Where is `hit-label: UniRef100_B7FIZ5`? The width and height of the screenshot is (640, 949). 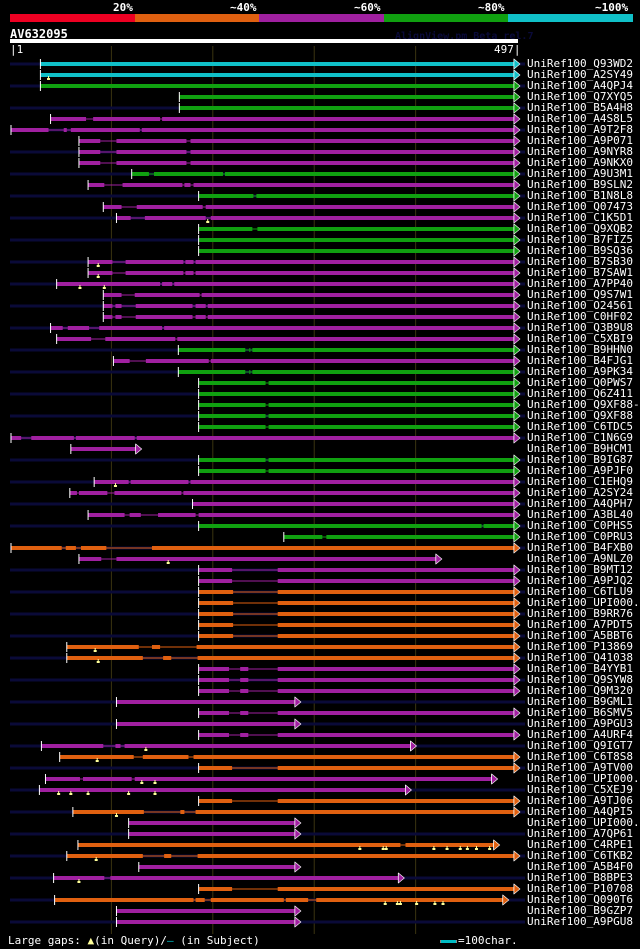
hit-label: UniRef100_B7FIZ5 is located at coordinates (580, 239).